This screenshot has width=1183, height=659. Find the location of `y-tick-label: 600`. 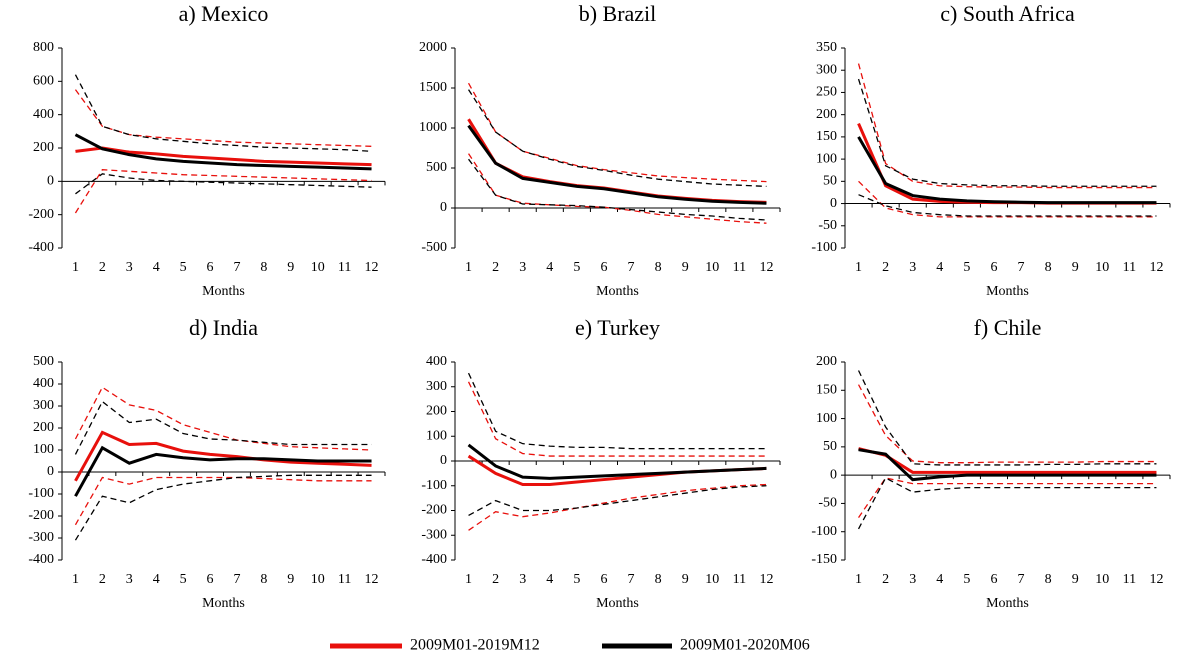

y-tick-label: 600 is located at coordinates (43, 81).